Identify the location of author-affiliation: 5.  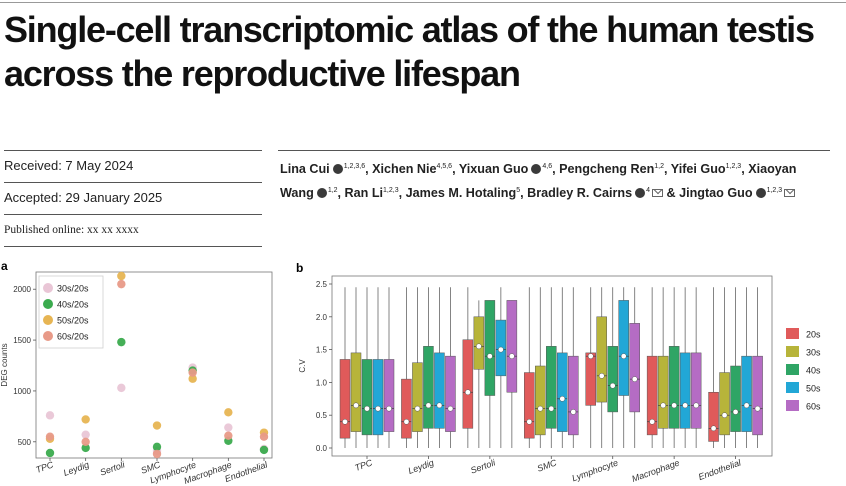
(518, 191).